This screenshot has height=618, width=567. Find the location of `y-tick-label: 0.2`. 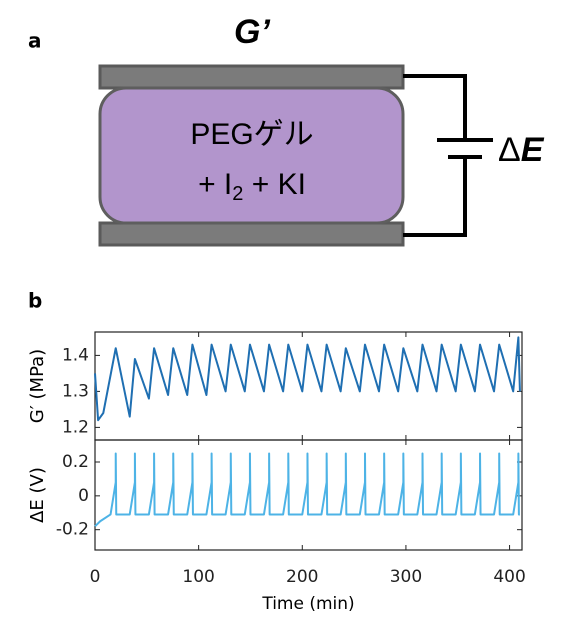

y-tick-label: 0.2 is located at coordinates (75, 462).